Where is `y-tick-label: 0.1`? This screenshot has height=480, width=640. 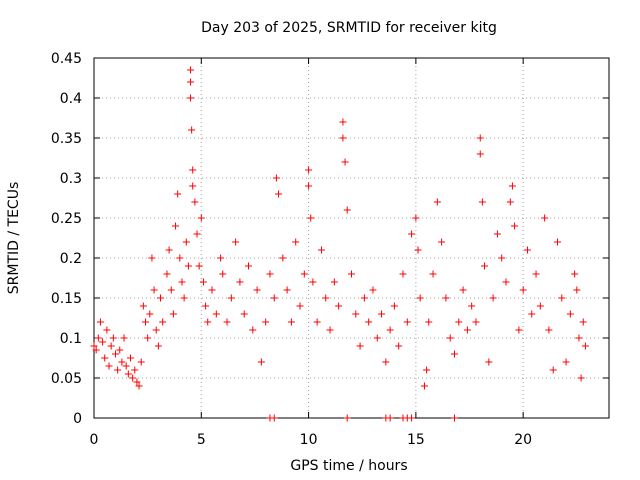
y-tick-label: 0.1 is located at coordinates (71, 339).